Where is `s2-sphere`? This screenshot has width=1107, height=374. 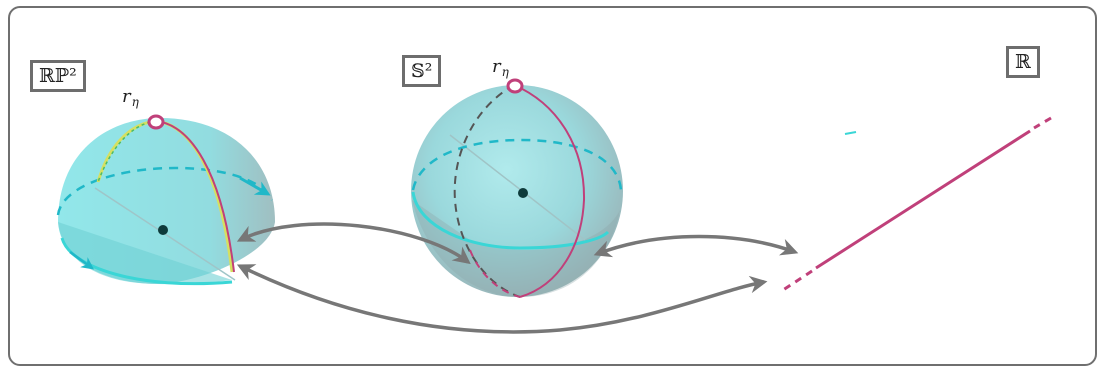
s2-sphere is located at coordinates (517, 188).